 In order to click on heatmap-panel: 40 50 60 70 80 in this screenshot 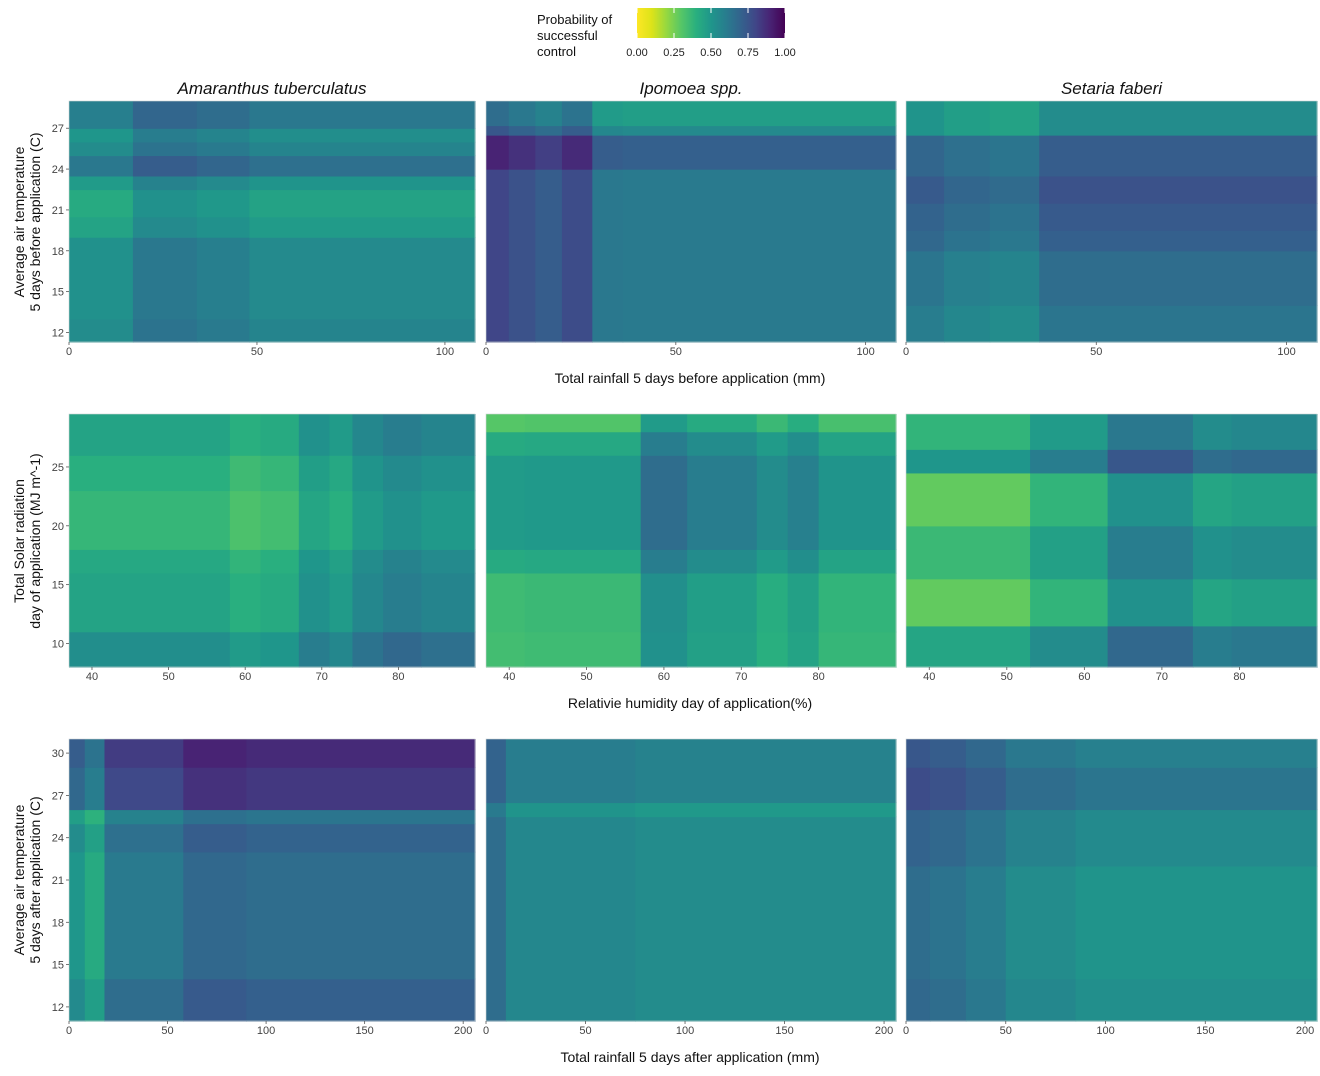, I will do `click(691, 548)`.